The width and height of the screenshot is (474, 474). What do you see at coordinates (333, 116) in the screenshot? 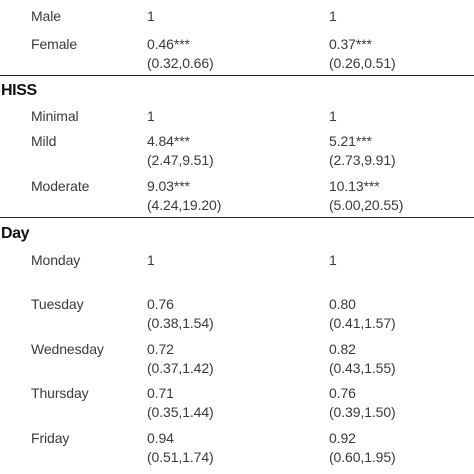
I see `minimal-col2-value: 1` at bounding box center [333, 116].